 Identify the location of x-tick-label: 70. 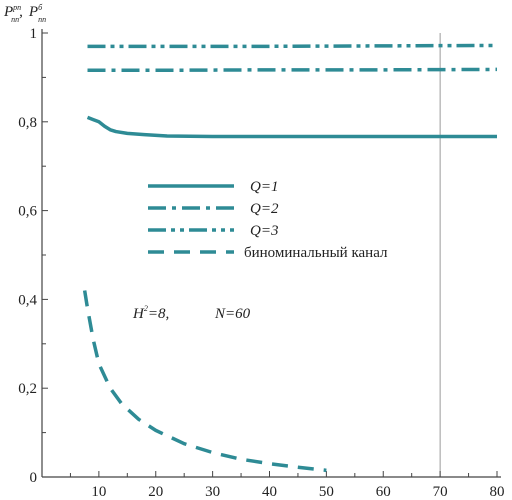
(440, 492).